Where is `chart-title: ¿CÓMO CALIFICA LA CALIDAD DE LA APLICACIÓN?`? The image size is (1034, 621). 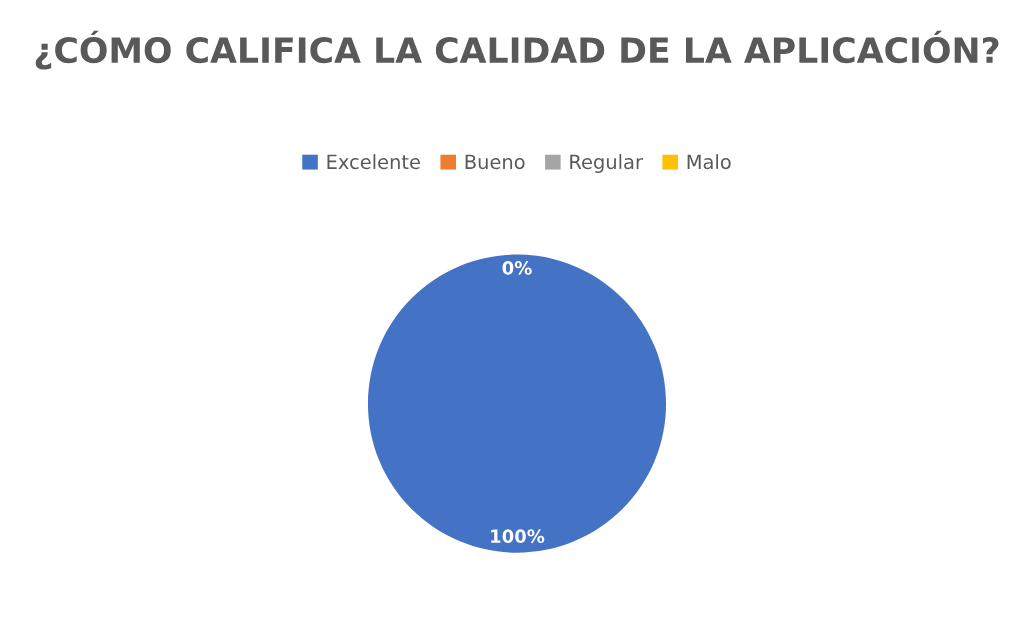
chart-title: ¿CÓMO CALIFICA LA CALIDAD DE LA APLICACIÓN? is located at coordinates (517, 50).